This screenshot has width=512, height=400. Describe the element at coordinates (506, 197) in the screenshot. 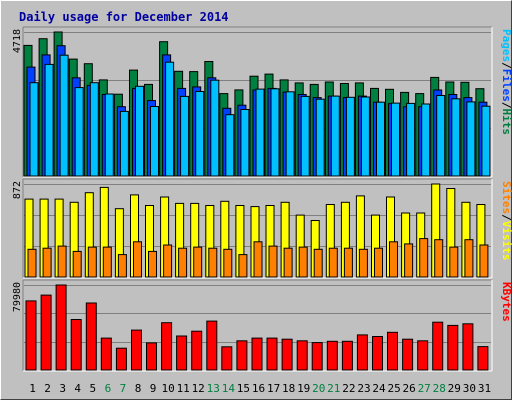

I see `side-label-part: Sites` at that location.